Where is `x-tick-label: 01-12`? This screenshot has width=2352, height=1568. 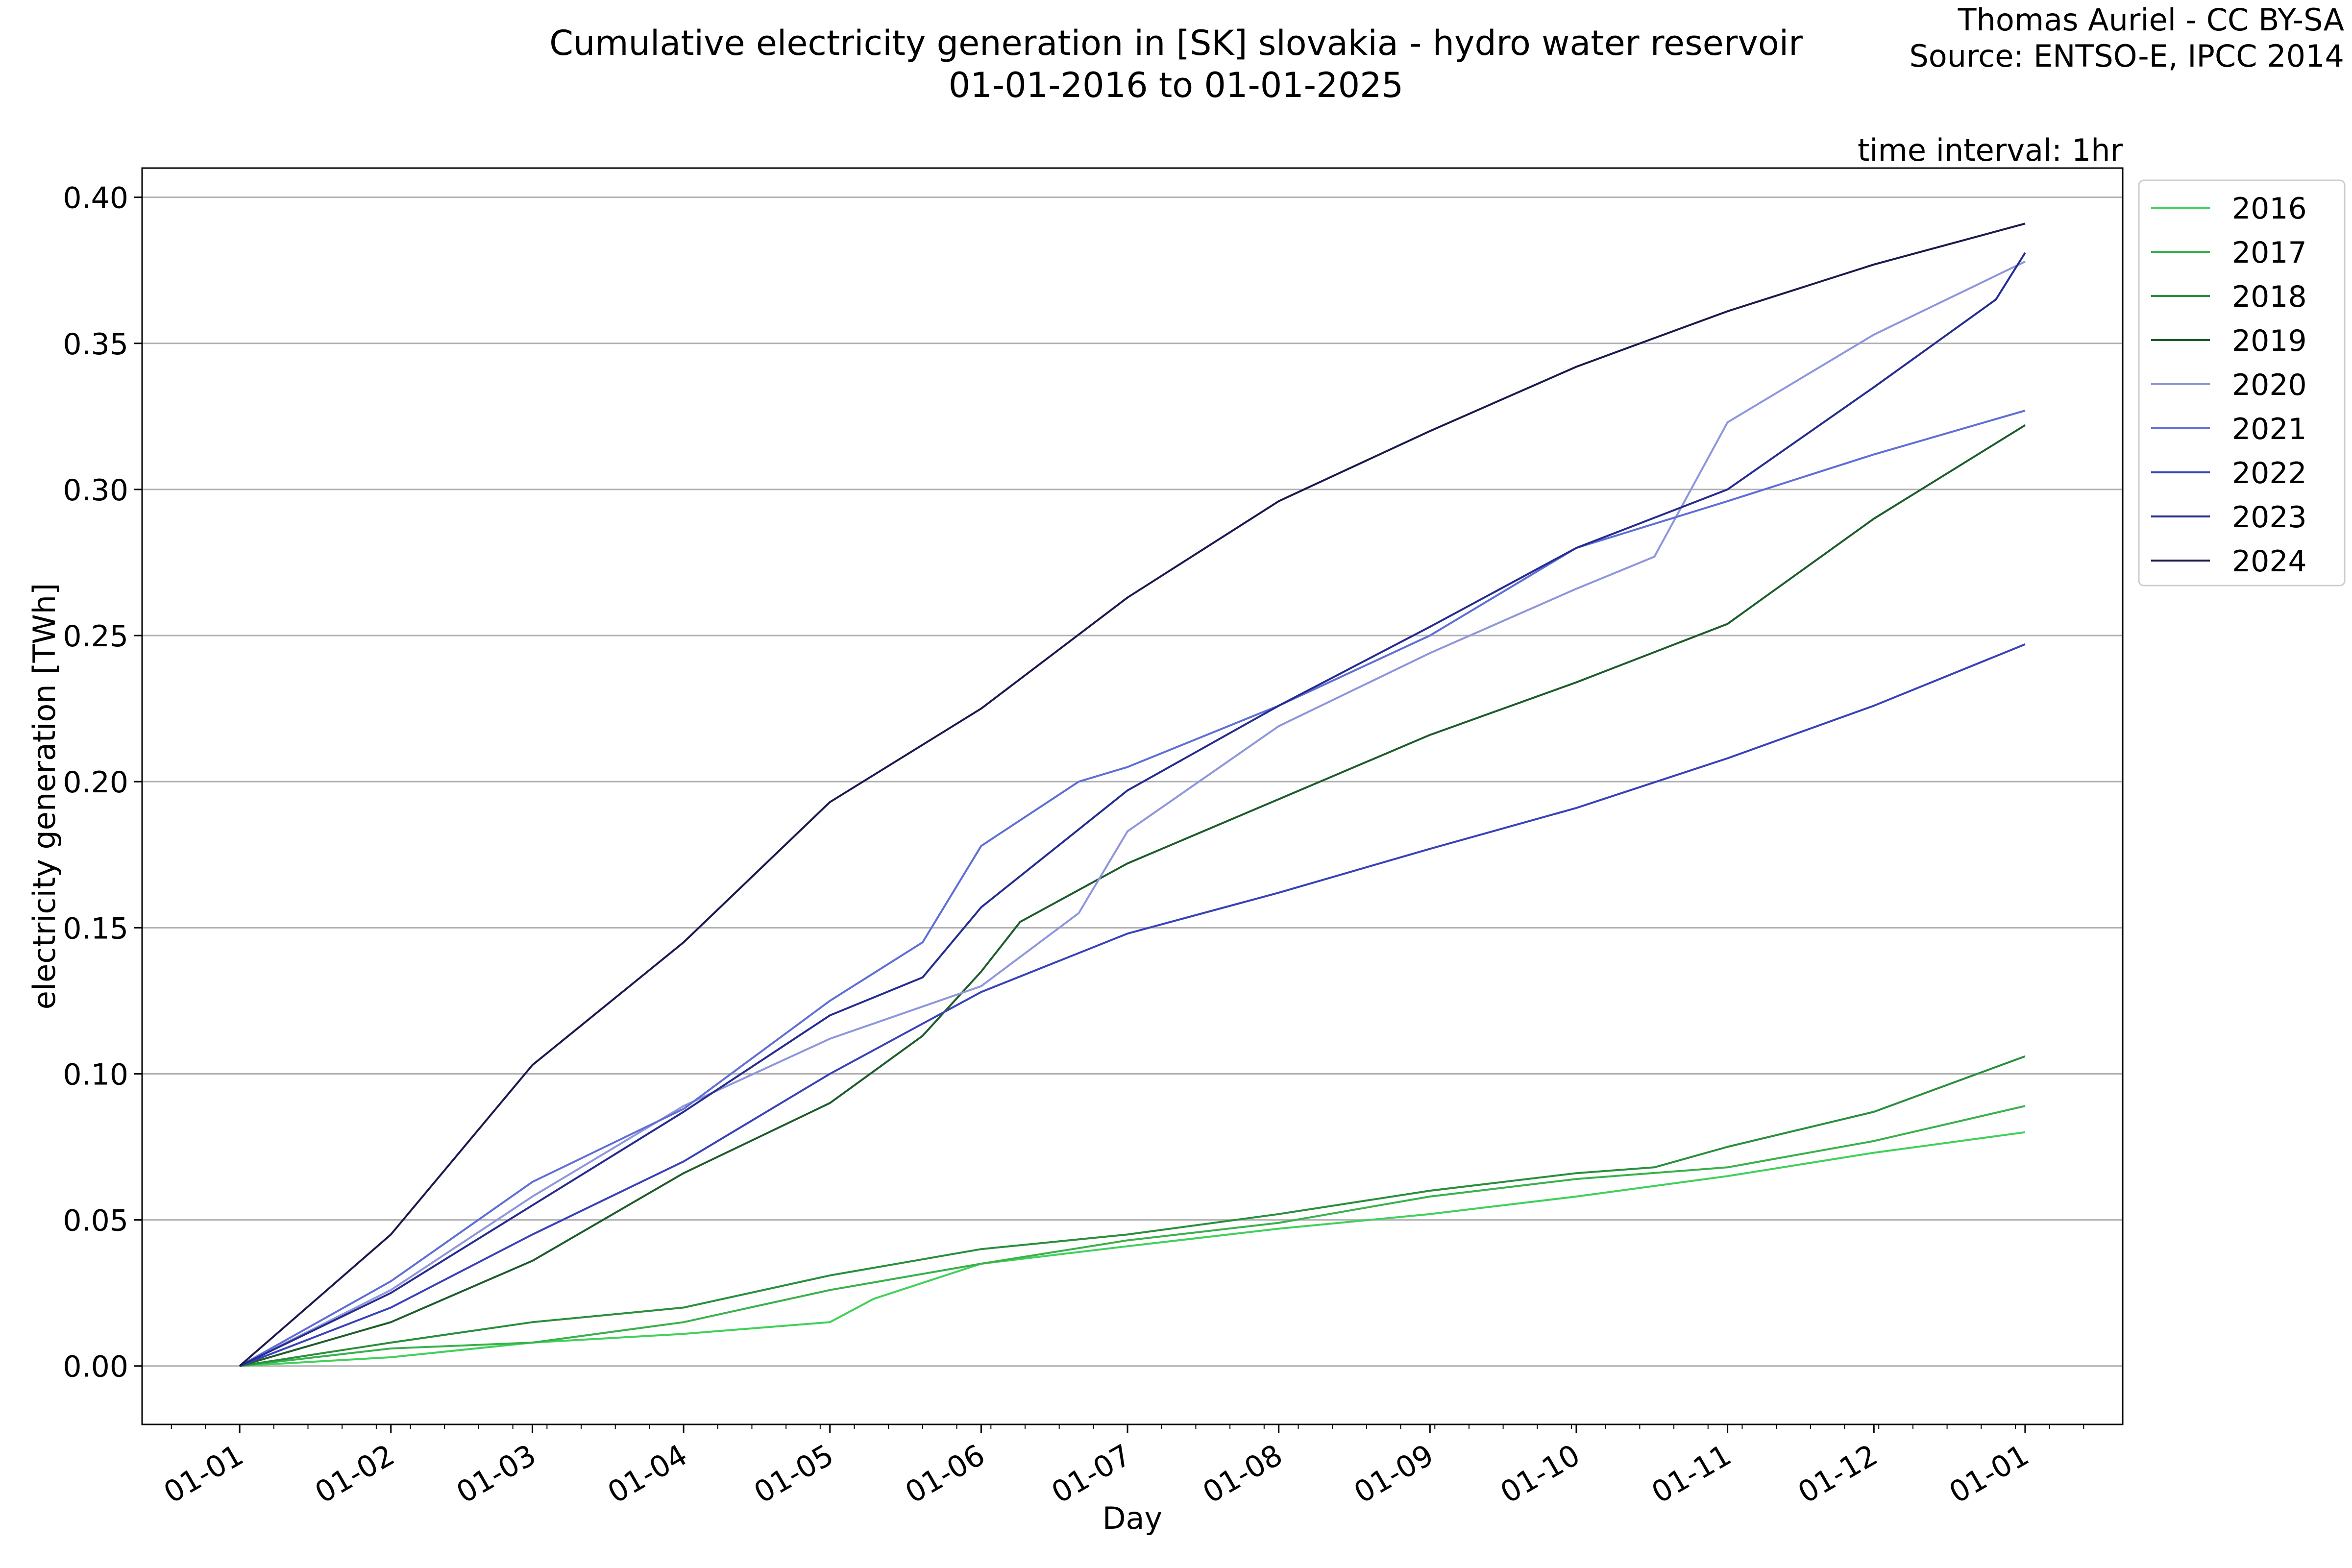 x-tick-label: 01-12 is located at coordinates (1838, 1474).